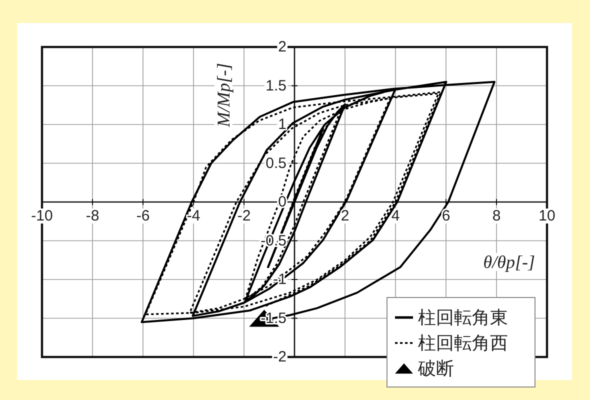  What do you see at coordinates (193, 216) in the screenshot?
I see `x-tick-label: -4` at bounding box center [193, 216].